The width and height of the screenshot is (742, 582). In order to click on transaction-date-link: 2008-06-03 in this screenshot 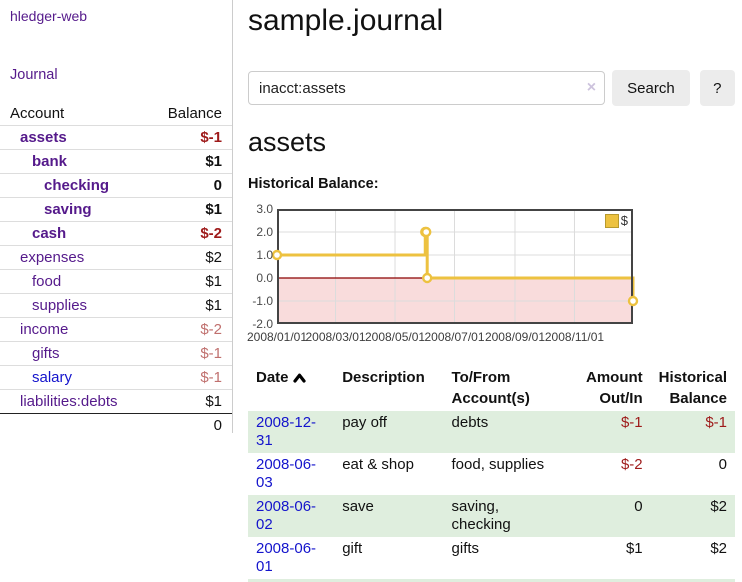, I will do `click(286, 473)`.